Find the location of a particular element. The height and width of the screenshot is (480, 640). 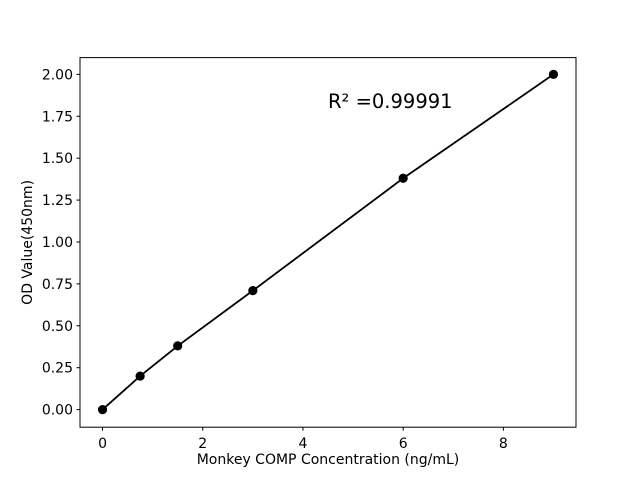

y-tick-label: 1.00 is located at coordinates (57, 243).